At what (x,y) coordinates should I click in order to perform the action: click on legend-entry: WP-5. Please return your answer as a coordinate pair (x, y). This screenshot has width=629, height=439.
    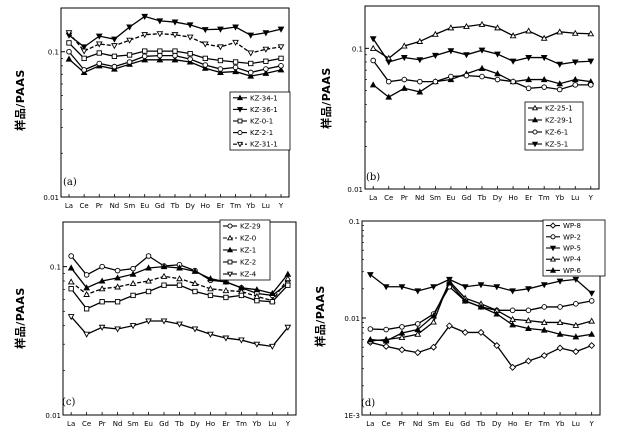
    Looking at the image, I should click on (572, 249).